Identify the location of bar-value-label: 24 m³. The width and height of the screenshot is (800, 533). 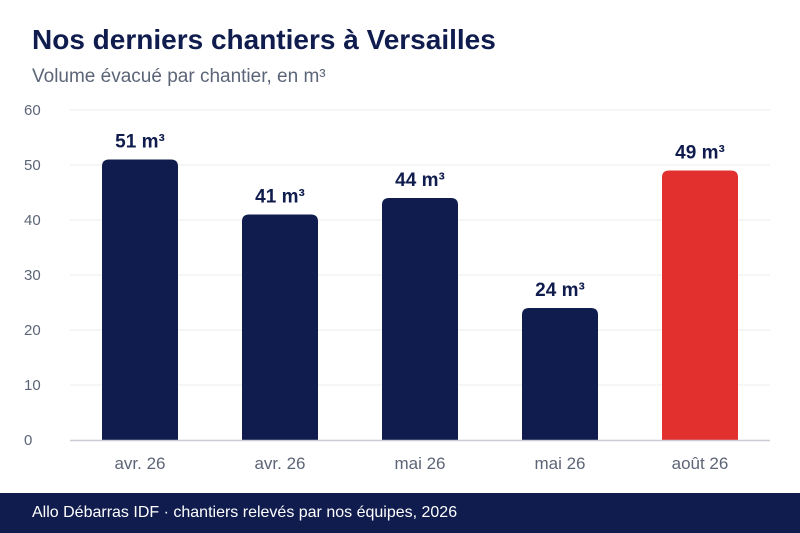
(560, 290).